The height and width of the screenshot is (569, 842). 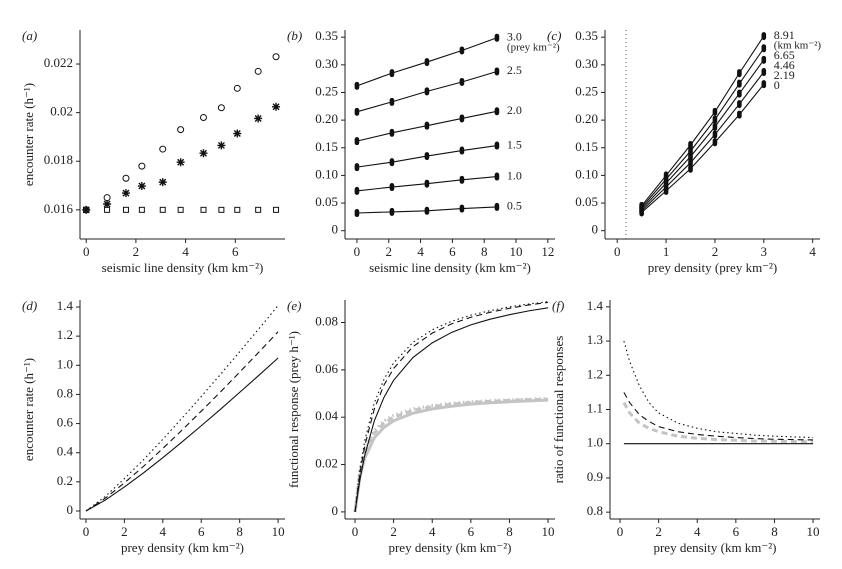 I want to click on y-tick-label: 1.1, so click(x=595, y=407).